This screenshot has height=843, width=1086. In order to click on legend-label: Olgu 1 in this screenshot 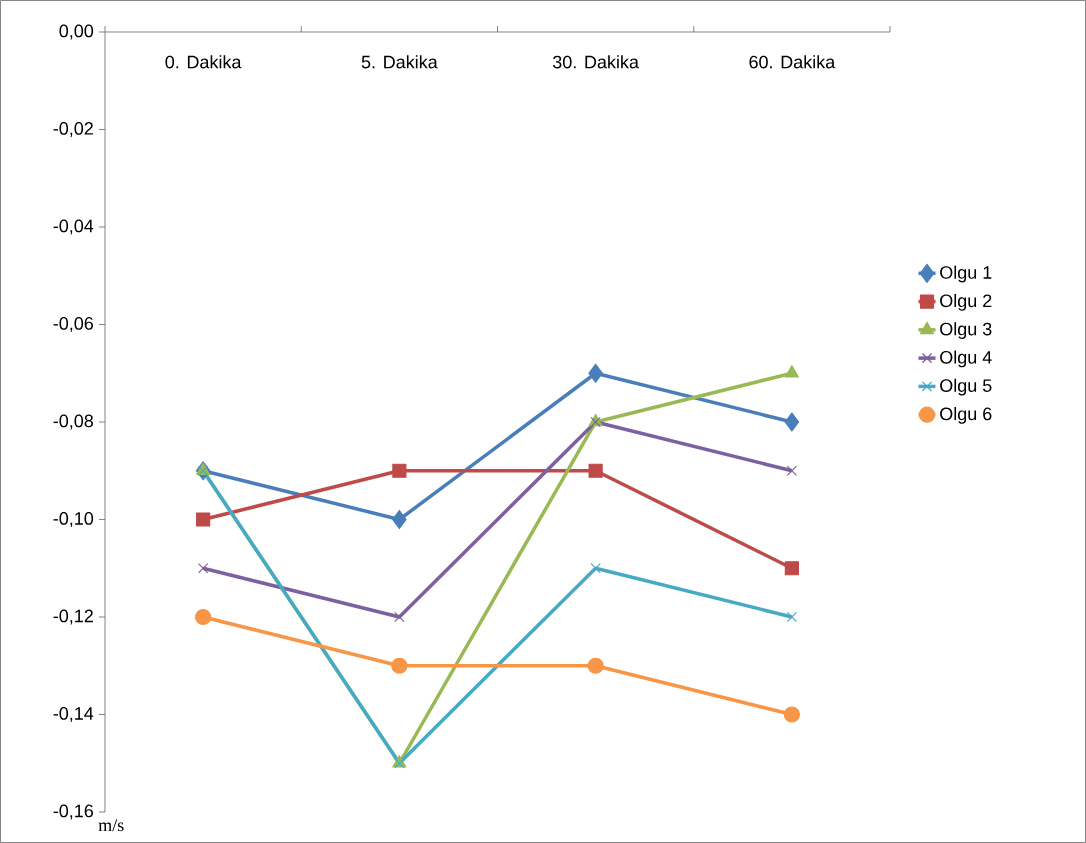, I will do `click(966, 274)`.